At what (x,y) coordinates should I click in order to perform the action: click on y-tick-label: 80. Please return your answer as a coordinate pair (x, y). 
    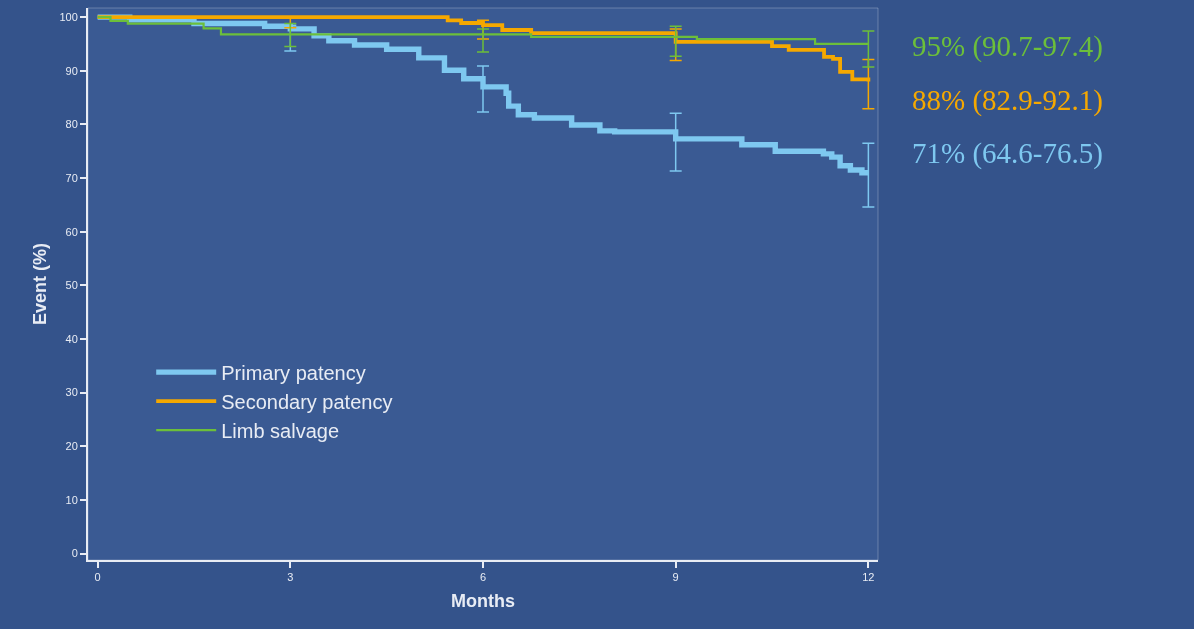
    Looking at the image, I should click on (71, 124).